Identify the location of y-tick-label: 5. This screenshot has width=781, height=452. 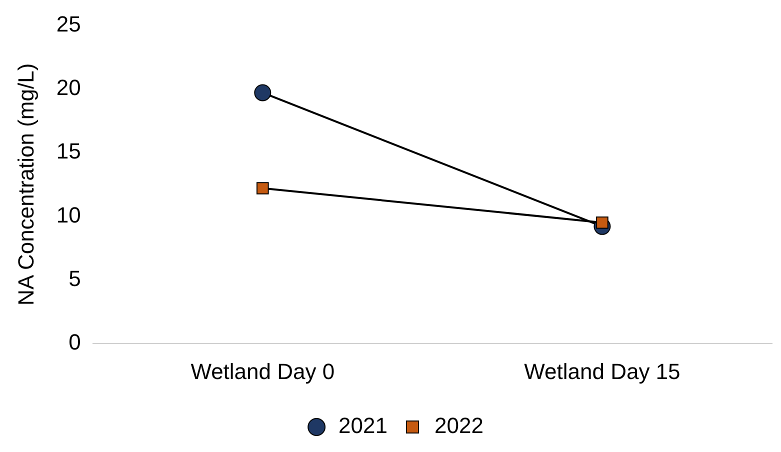
(74, 278).